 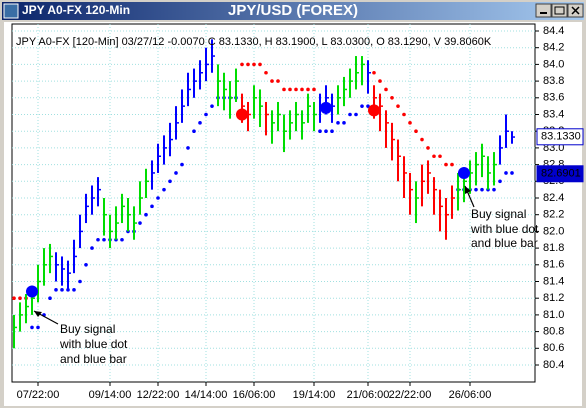 What do you see at coordinates (498, 214) in the screenshot?
I see `annotation-text: Buy signal` at bounding box center [498, 214].